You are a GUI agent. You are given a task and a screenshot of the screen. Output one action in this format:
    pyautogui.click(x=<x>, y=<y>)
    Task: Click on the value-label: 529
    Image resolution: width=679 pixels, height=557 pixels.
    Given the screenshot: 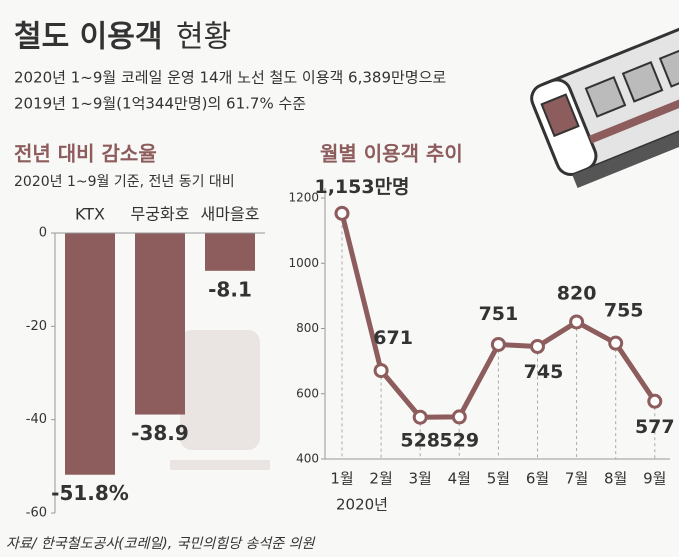 What is the action you would take?
    pyautogui.click(x=459, y=440)
    